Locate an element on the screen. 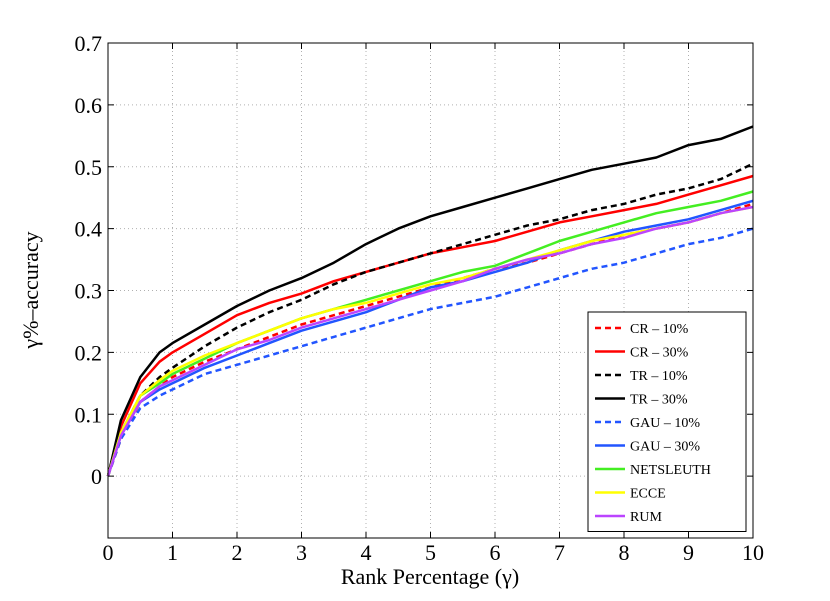 Image resolution: width=830 pixels, height=601 pixels. y-tick-label: 0.4 is located at coordinates (89, 229).